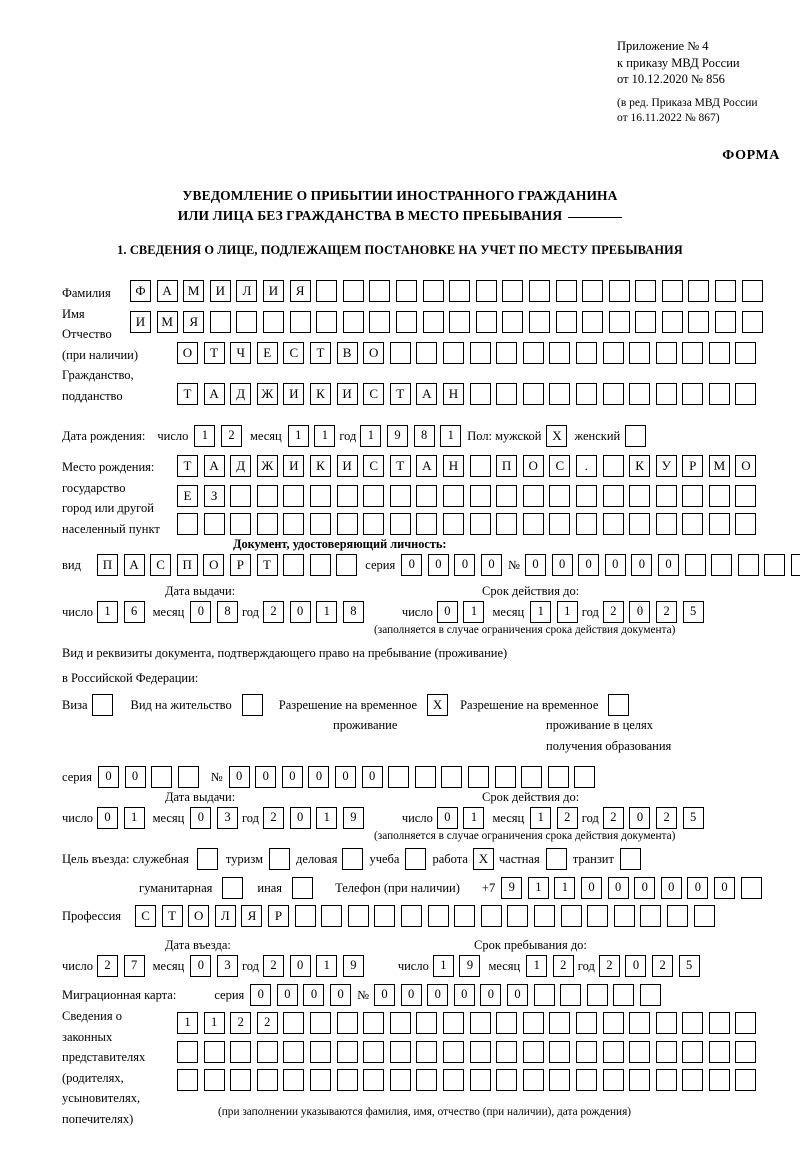 This screenshot has height=1163, width=800. I want to click on cell: 5, so click(689, 966).